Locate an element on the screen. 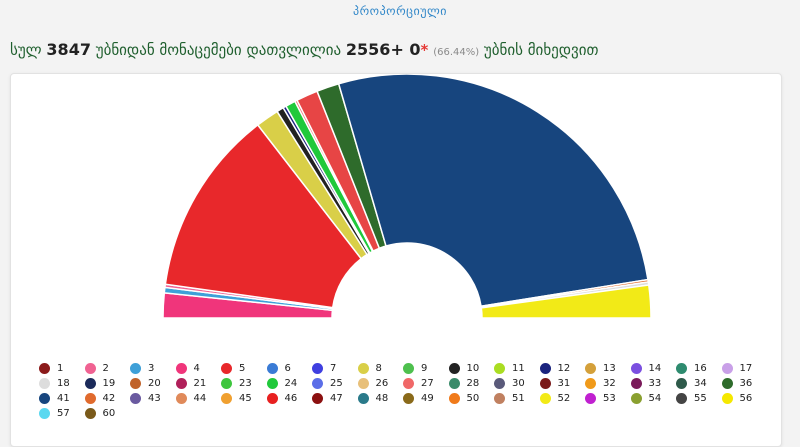 The image size is (800, 447). summary-suffix: უბნის მიხედვით is located at coordinates (541, 50).